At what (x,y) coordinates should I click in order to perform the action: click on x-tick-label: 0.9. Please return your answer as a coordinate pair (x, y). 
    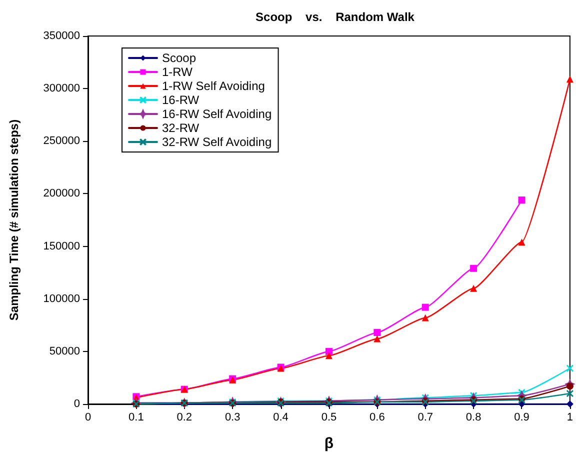
    Looking at the image, I should click on (522, 418).